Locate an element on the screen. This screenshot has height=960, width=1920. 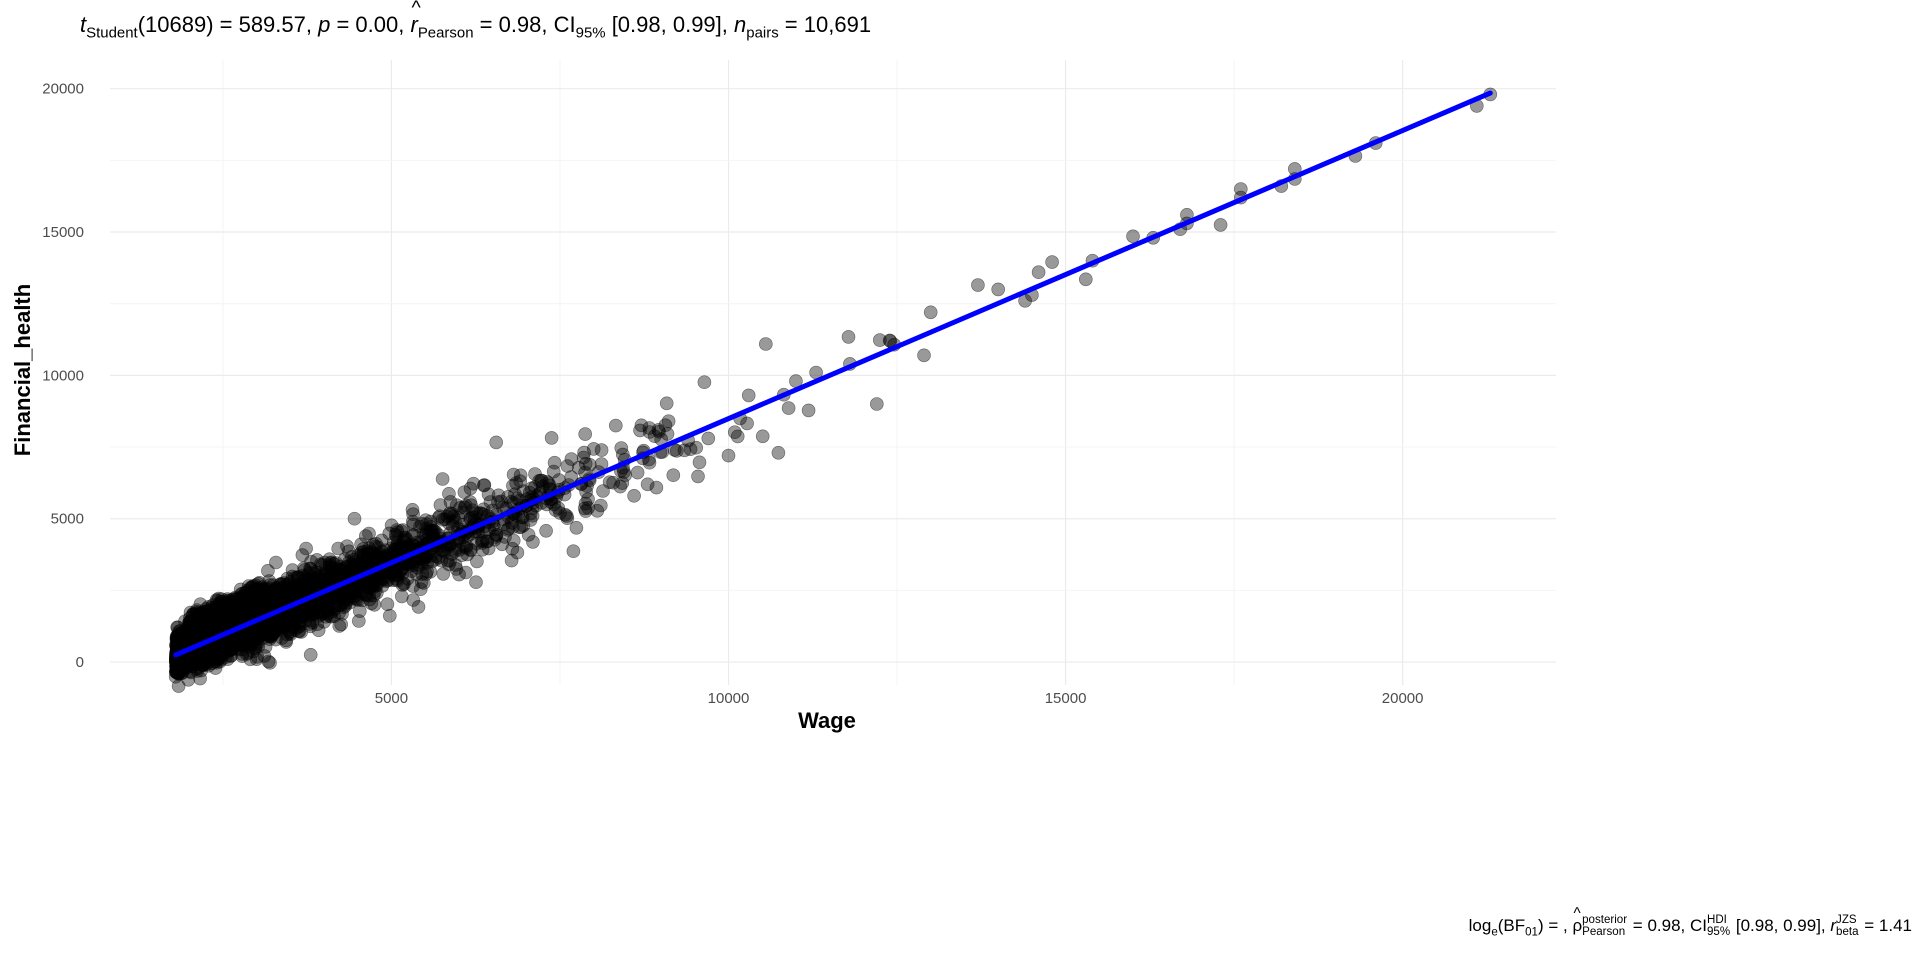
cap-bf-end: ) = , is located at coordinates (1555, 926).